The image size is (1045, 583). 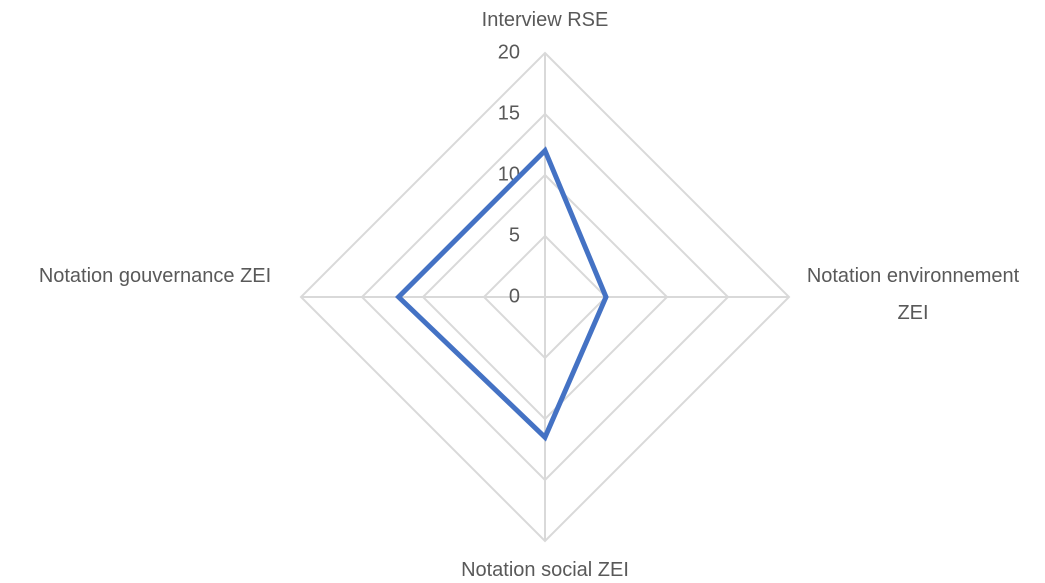 I want to click on category-label: Notation gouvernance ZEI, so click(x=155, y=276).